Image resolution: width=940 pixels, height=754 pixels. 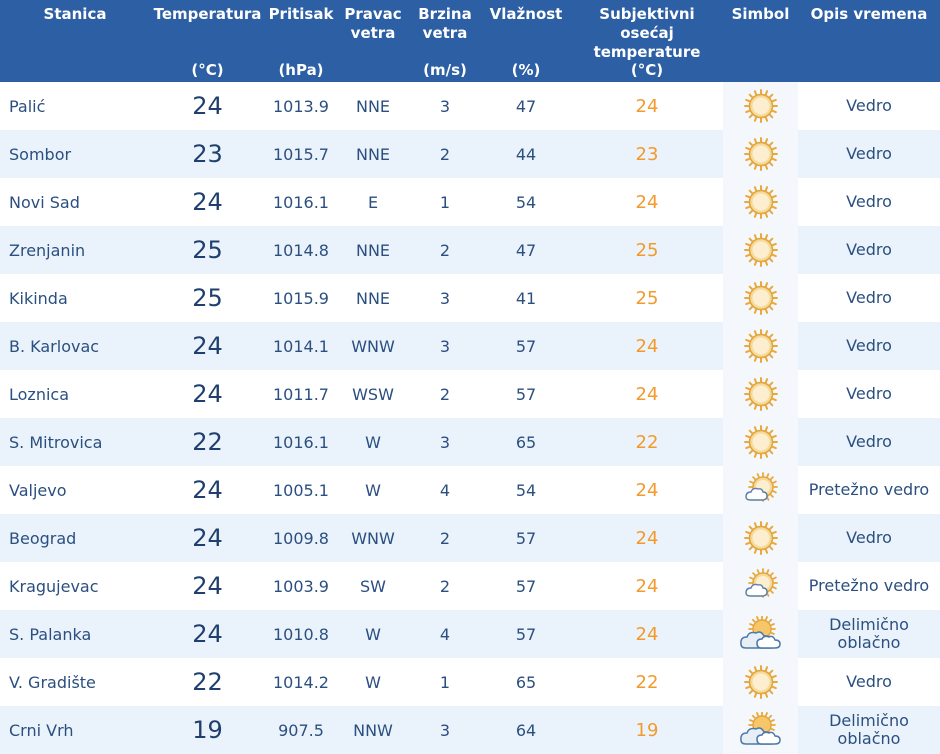 I want to click on pressure-value: 1014.1, so click(x=301, y=346).